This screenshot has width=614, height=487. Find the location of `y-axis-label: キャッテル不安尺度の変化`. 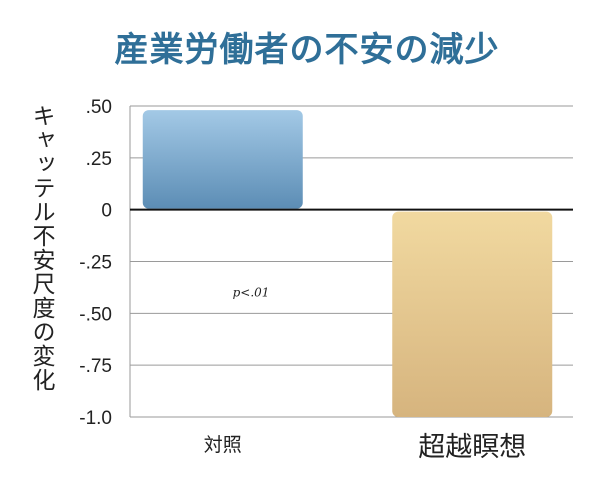

y-axis-label: キャッテル不安尺度の変化 is located at coordinates (41, 248).